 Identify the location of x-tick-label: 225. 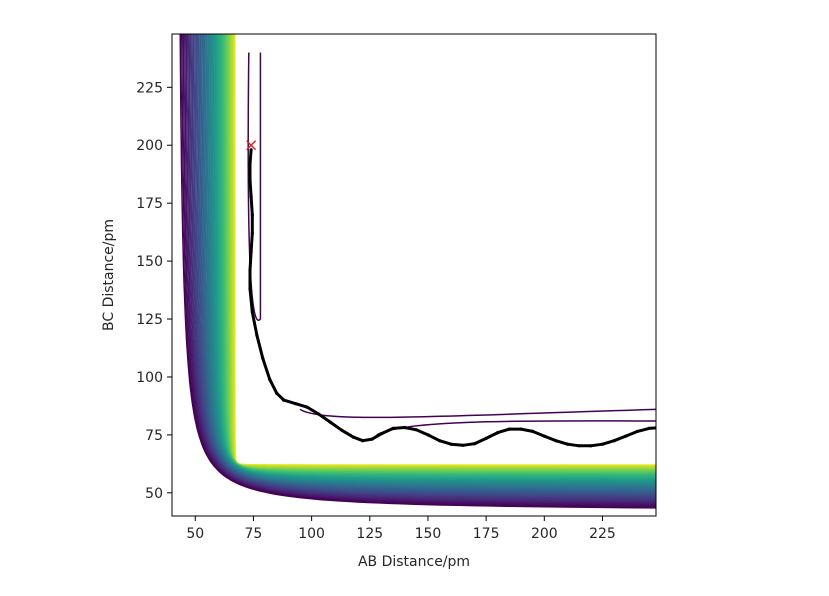
(602, 534).